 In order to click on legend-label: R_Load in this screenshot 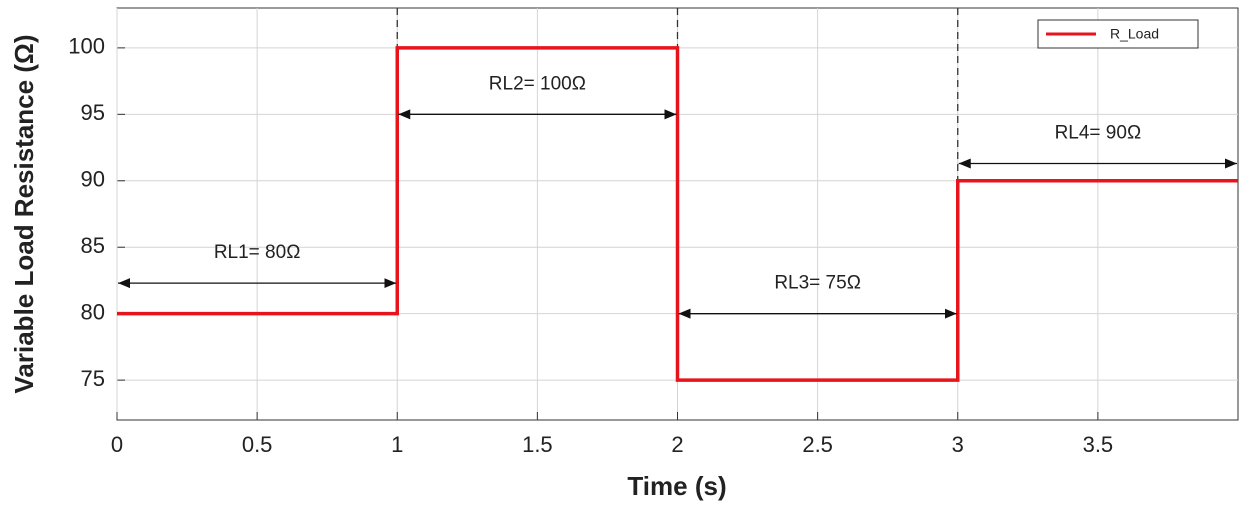, I will do `click(1134, 34)`.